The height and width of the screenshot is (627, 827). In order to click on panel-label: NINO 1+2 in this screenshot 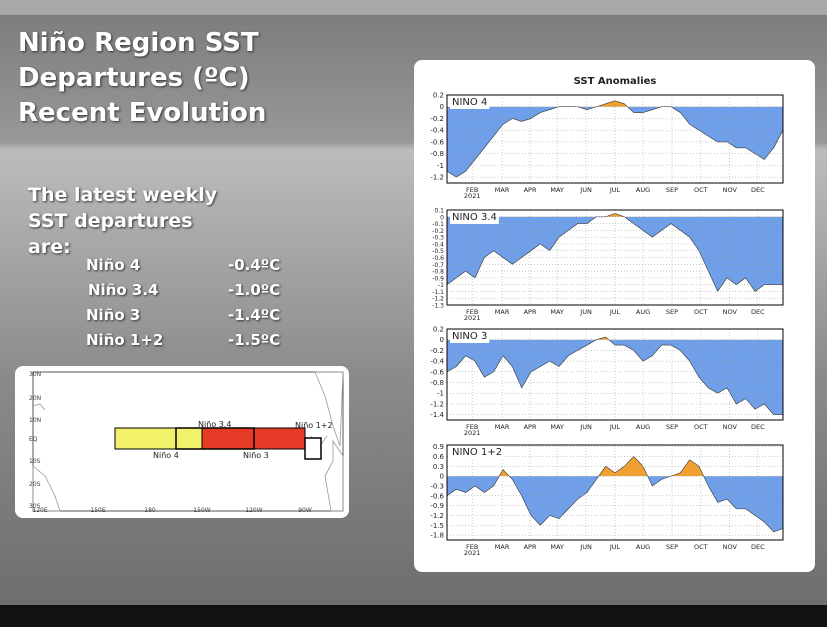, I will do `click(477, 452)`.